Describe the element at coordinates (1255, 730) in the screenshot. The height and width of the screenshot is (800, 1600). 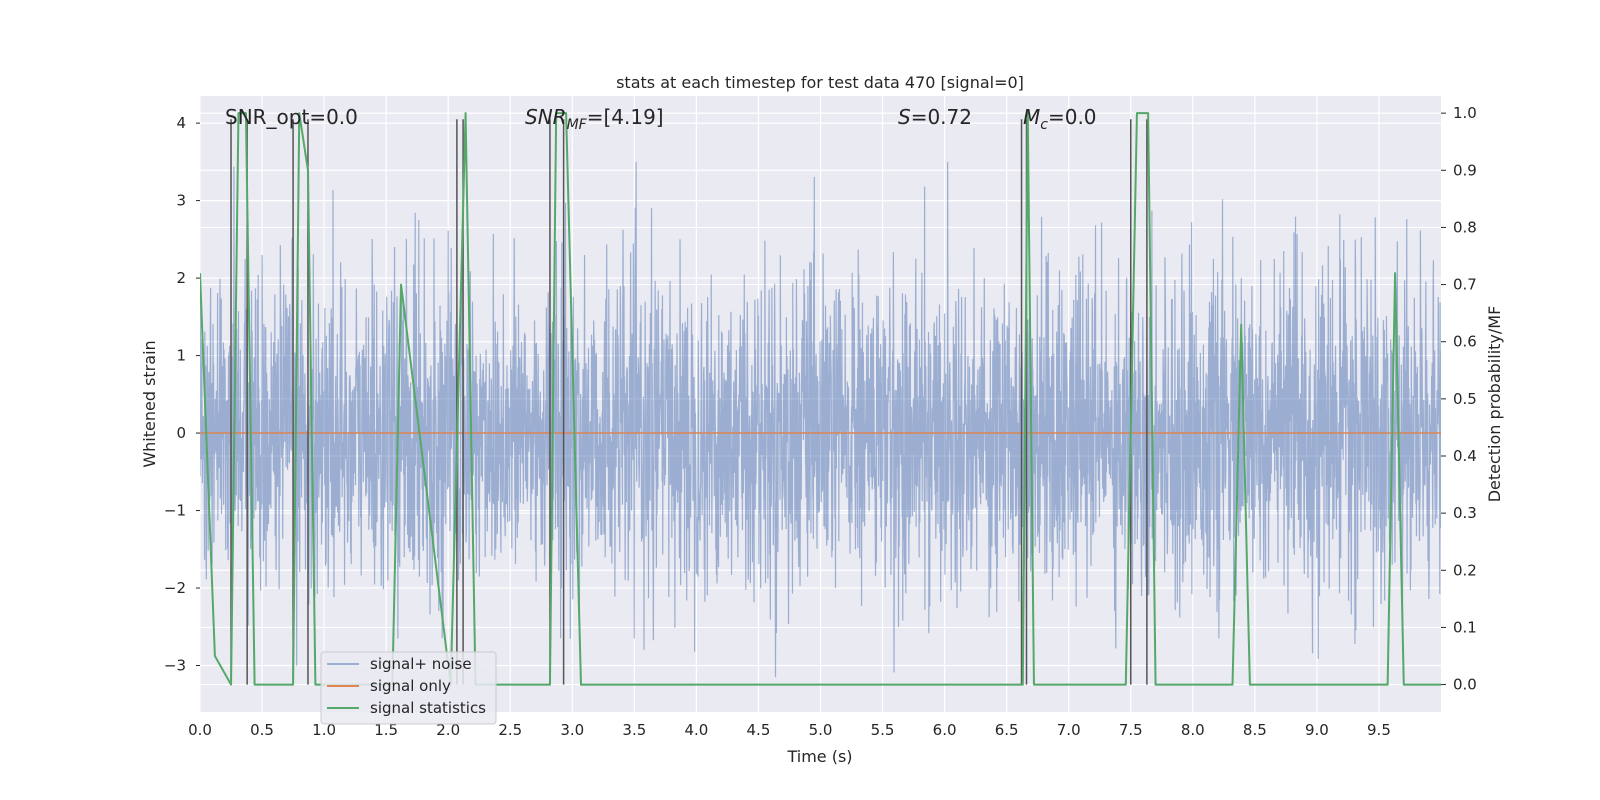
I see `x-tick-label: 8.5` at that location.